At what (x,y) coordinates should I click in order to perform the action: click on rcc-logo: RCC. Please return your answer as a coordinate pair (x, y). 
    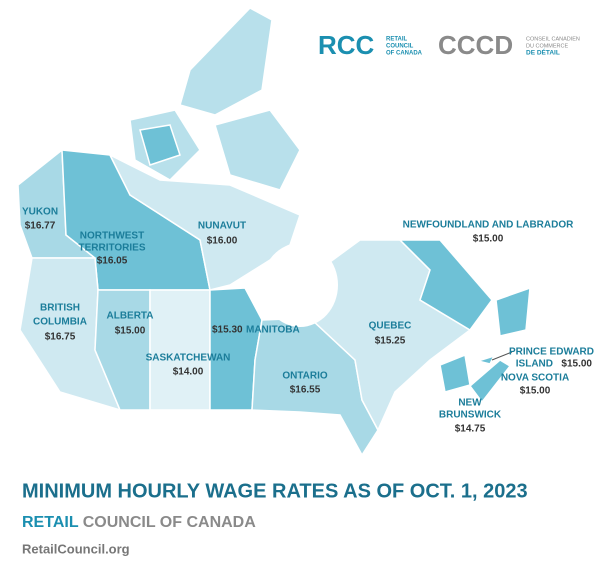
    Looking at the image, I should click on (346, 45).